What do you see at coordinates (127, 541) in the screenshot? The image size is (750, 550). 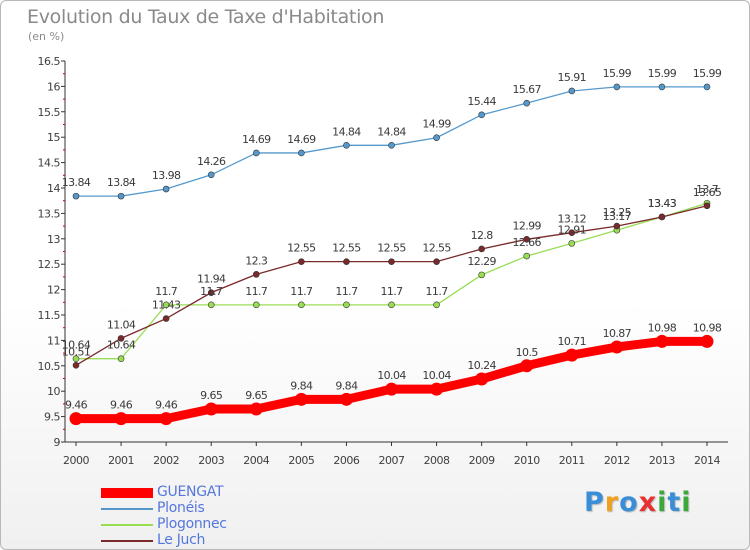 I see `legend-swatch-le-juch` at bounding box center [127, 541].